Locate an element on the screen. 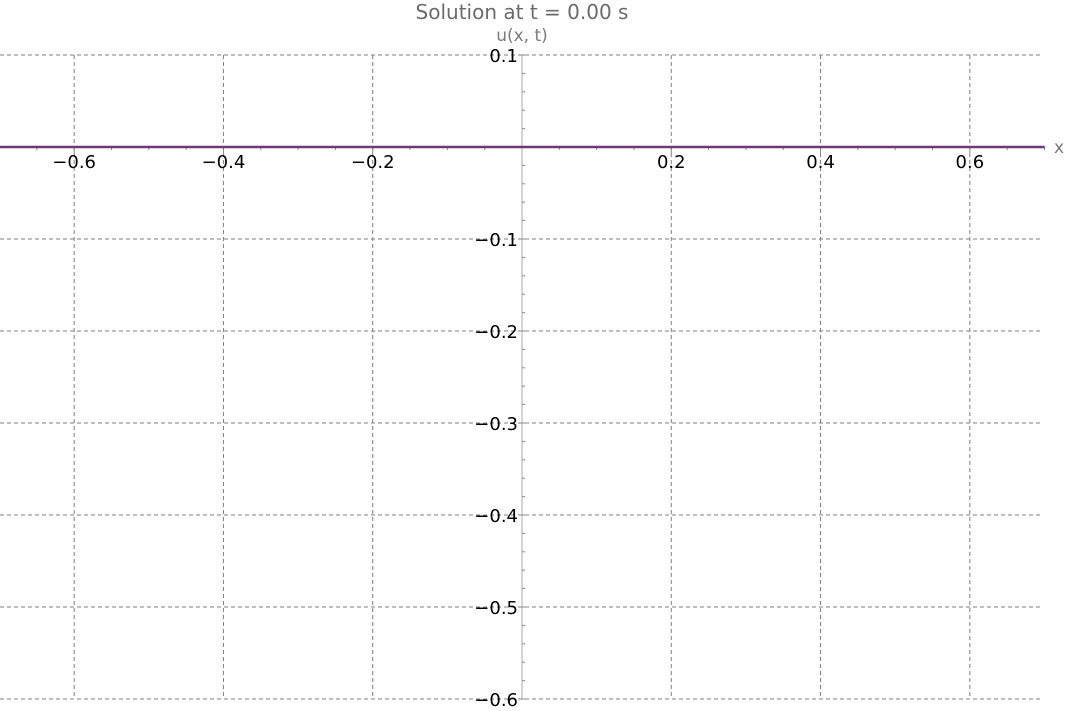 The image size is (1067, 711). x-tick-label: 0.6 is located at coordinates (970, 162).